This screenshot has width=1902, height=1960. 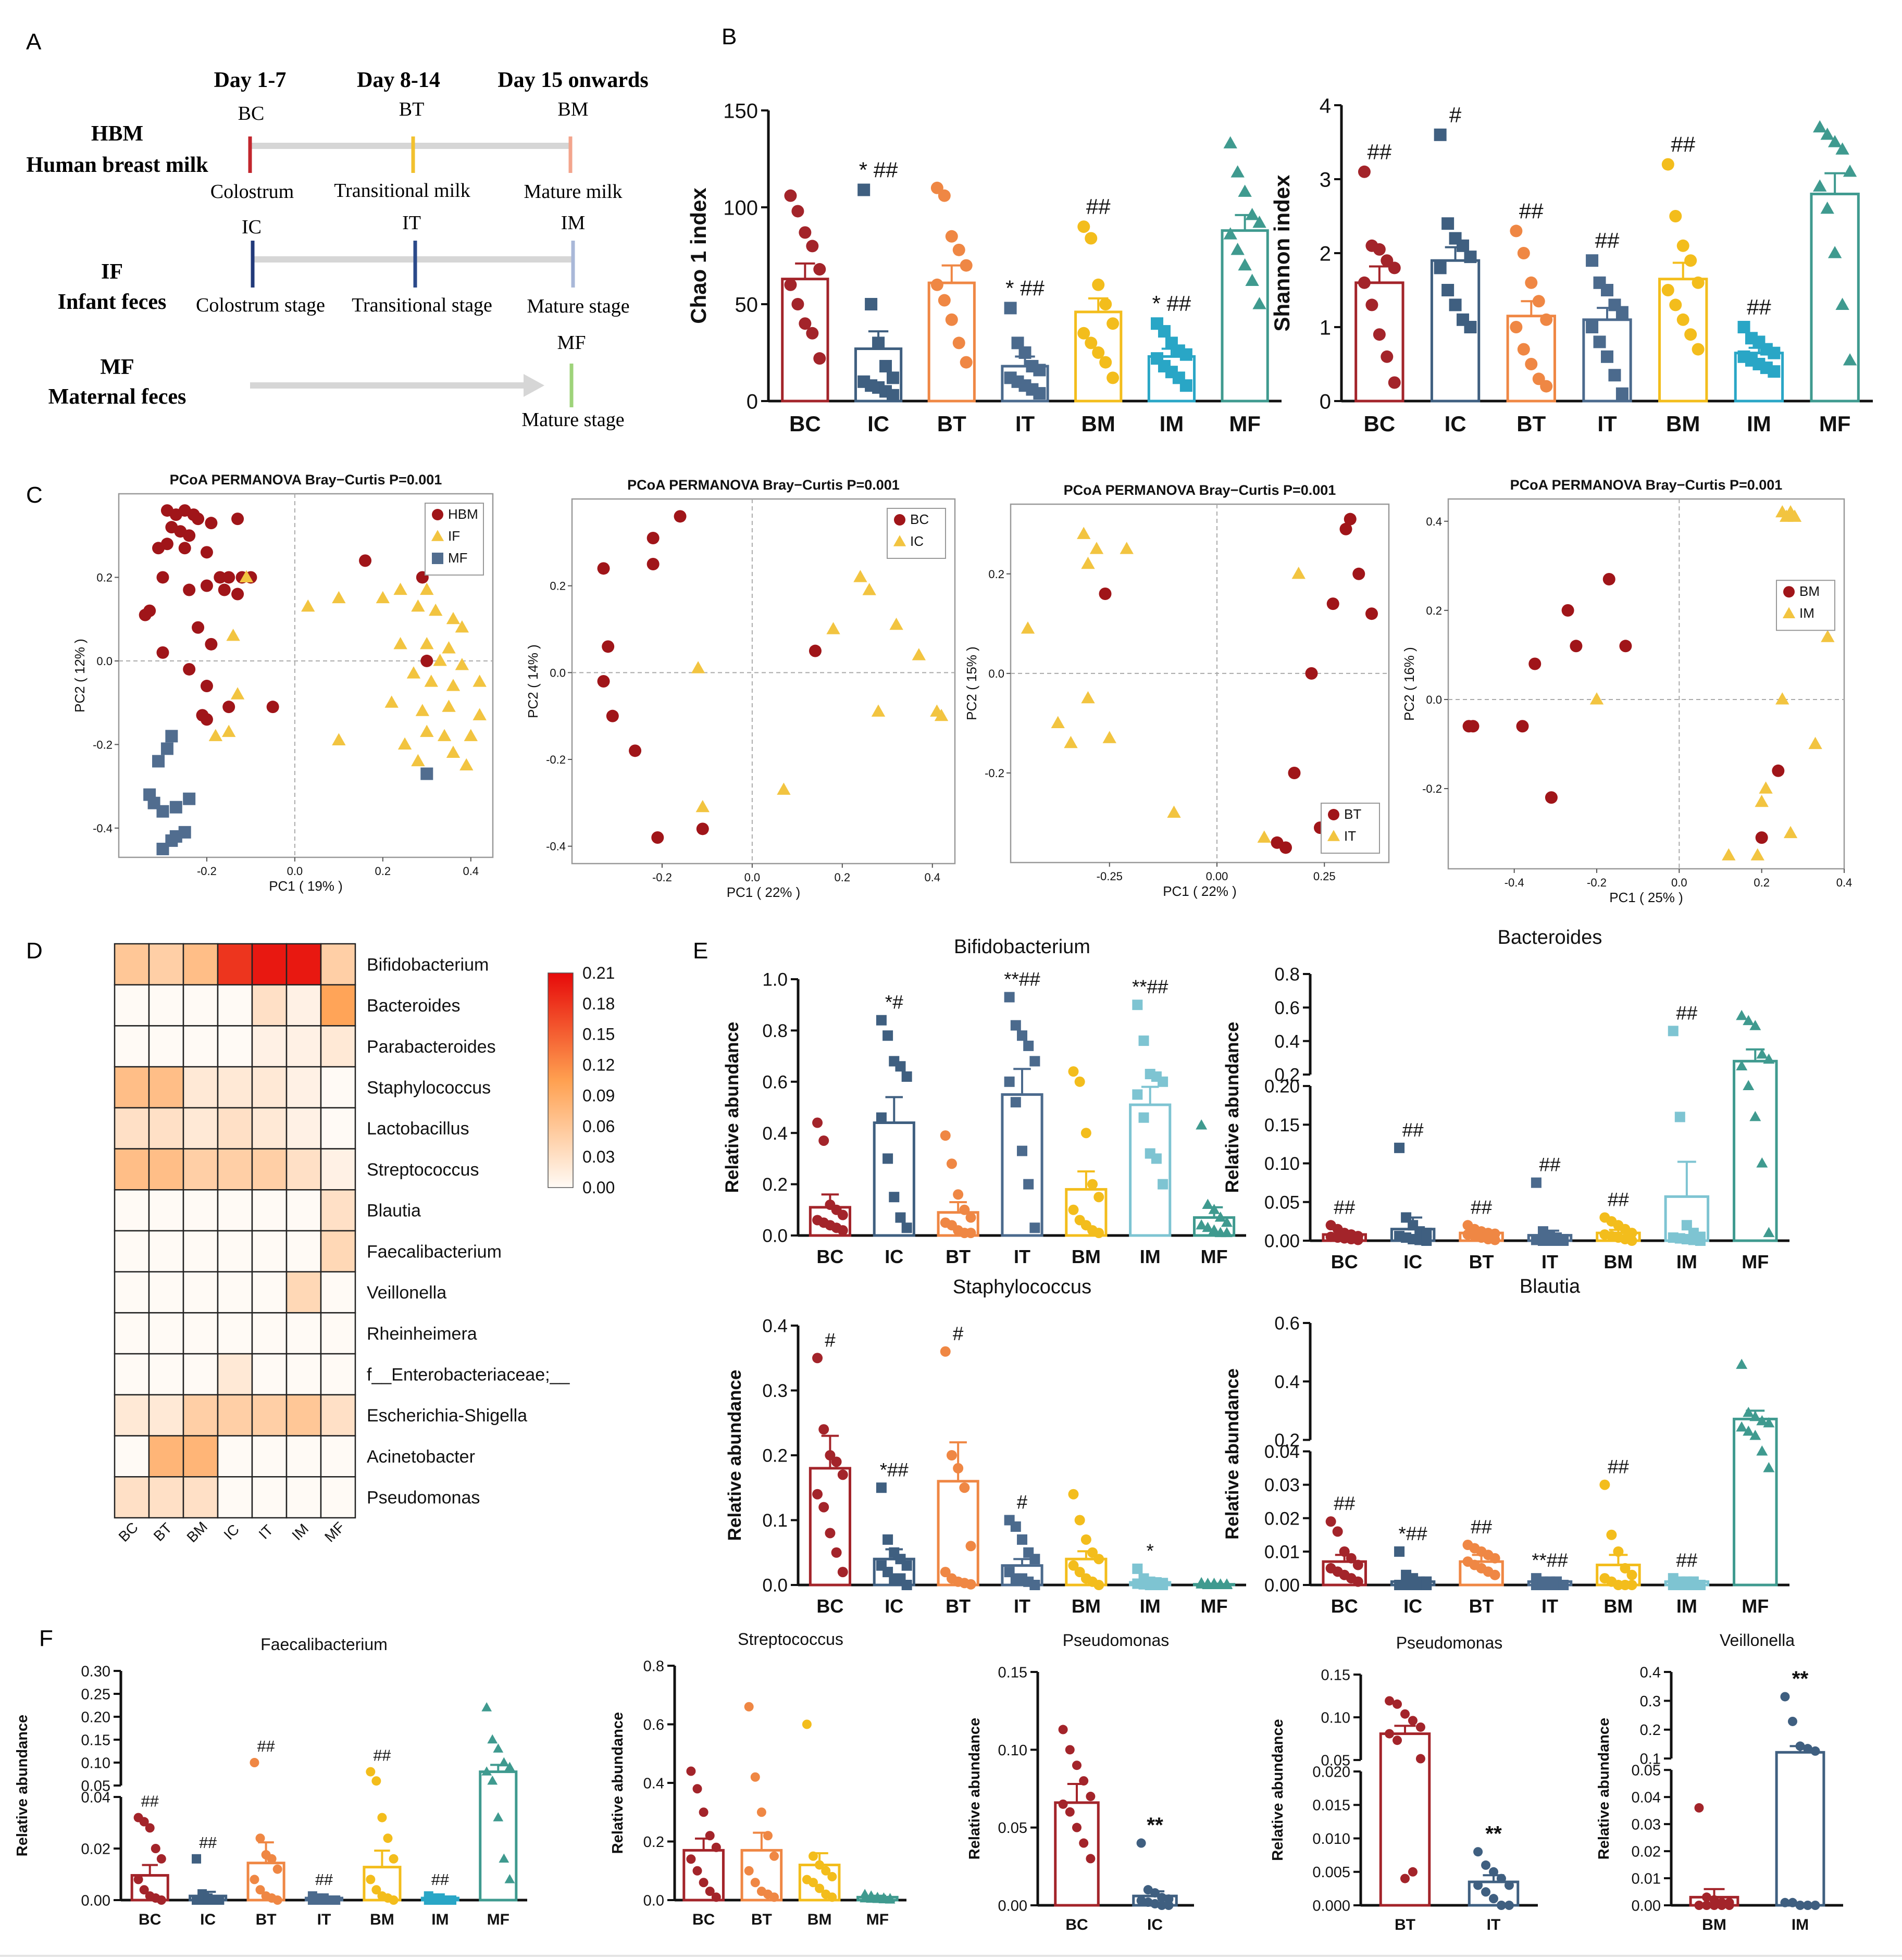 What do you see at coordinates (1456, 115) in the screenshot?
I see `significance-label: #` at bounding box center [1456, 115].